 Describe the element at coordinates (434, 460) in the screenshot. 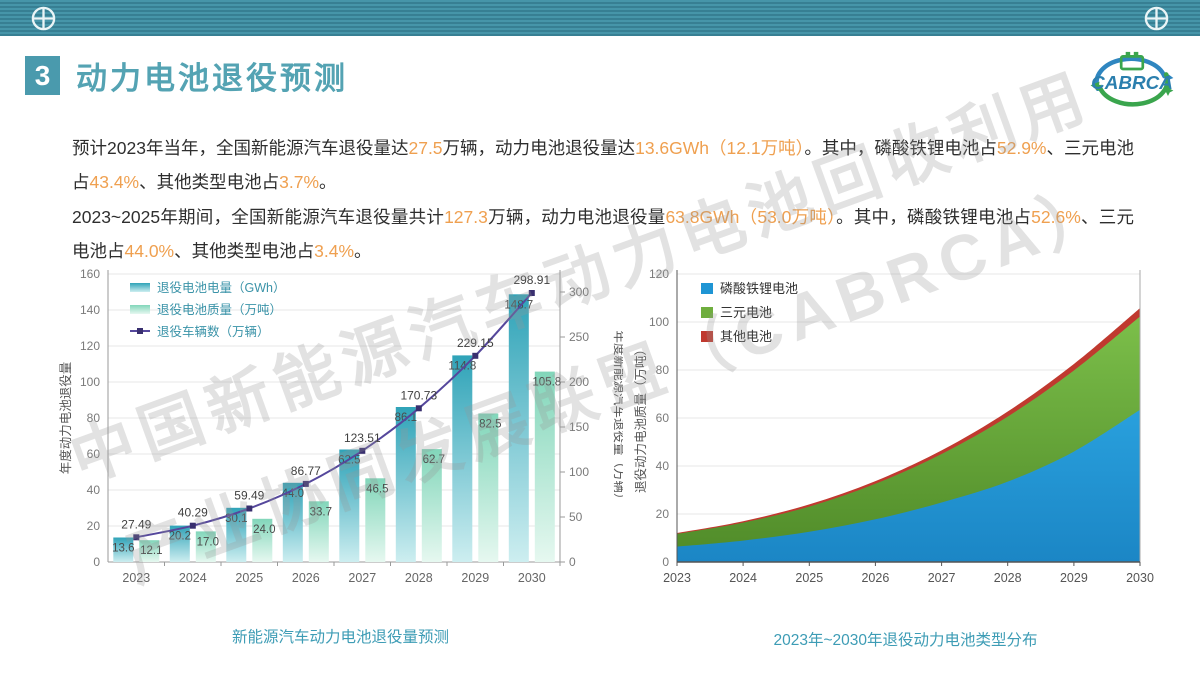

I see `svg-text: 62.7` at that location.